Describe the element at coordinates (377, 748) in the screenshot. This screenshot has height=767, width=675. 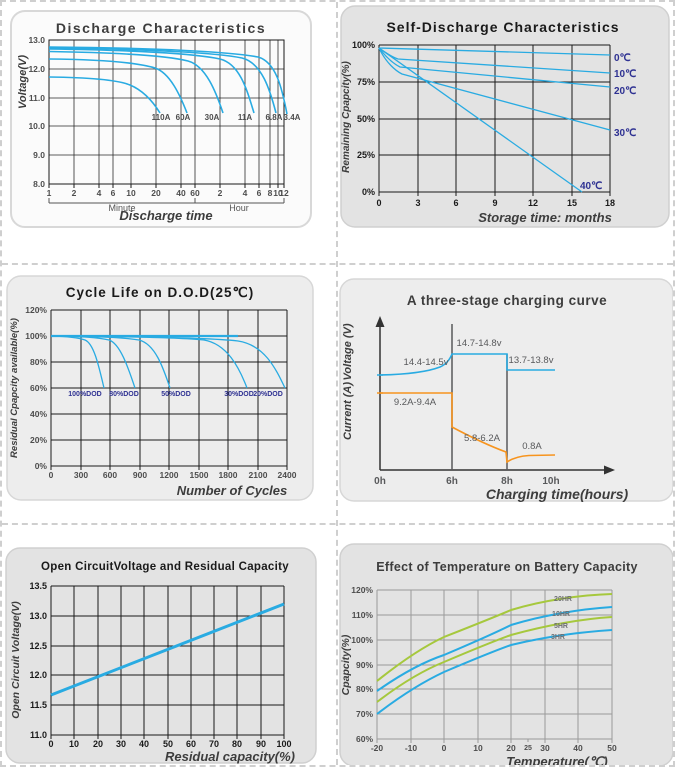
I see `x-tick: -20` at that location.